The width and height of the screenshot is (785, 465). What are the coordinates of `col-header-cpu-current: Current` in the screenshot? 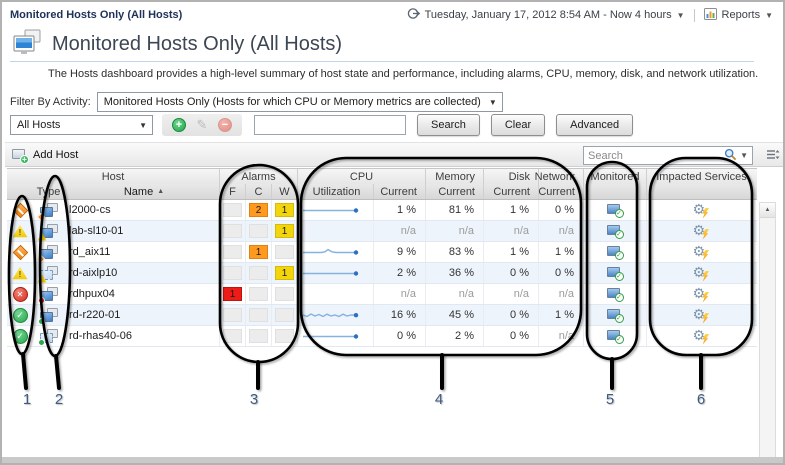 It's located at (400, 191).